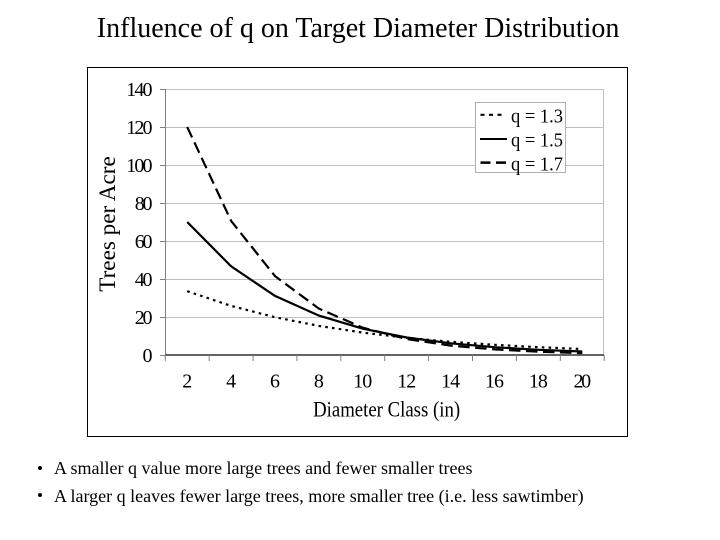 Image resolution: width=720 pixels, height=540 pixels. What do you see at coordinates (144, 280) in the screenshot?
I see `svg-text: 40` at bounding box center [144, 280].